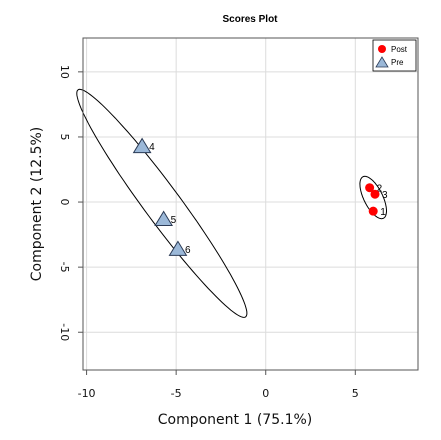 Image resolution: width=441 pixels, height=440 pixels. What do you see at coordinates (174, 220) in the screenshot?
I see `point-label: 5` at bounding box center [174, 220].